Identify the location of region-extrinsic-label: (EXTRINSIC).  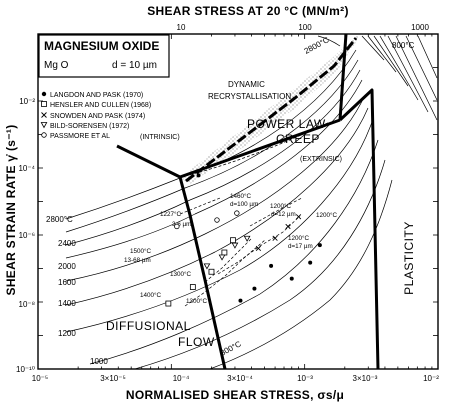
(321, 159).